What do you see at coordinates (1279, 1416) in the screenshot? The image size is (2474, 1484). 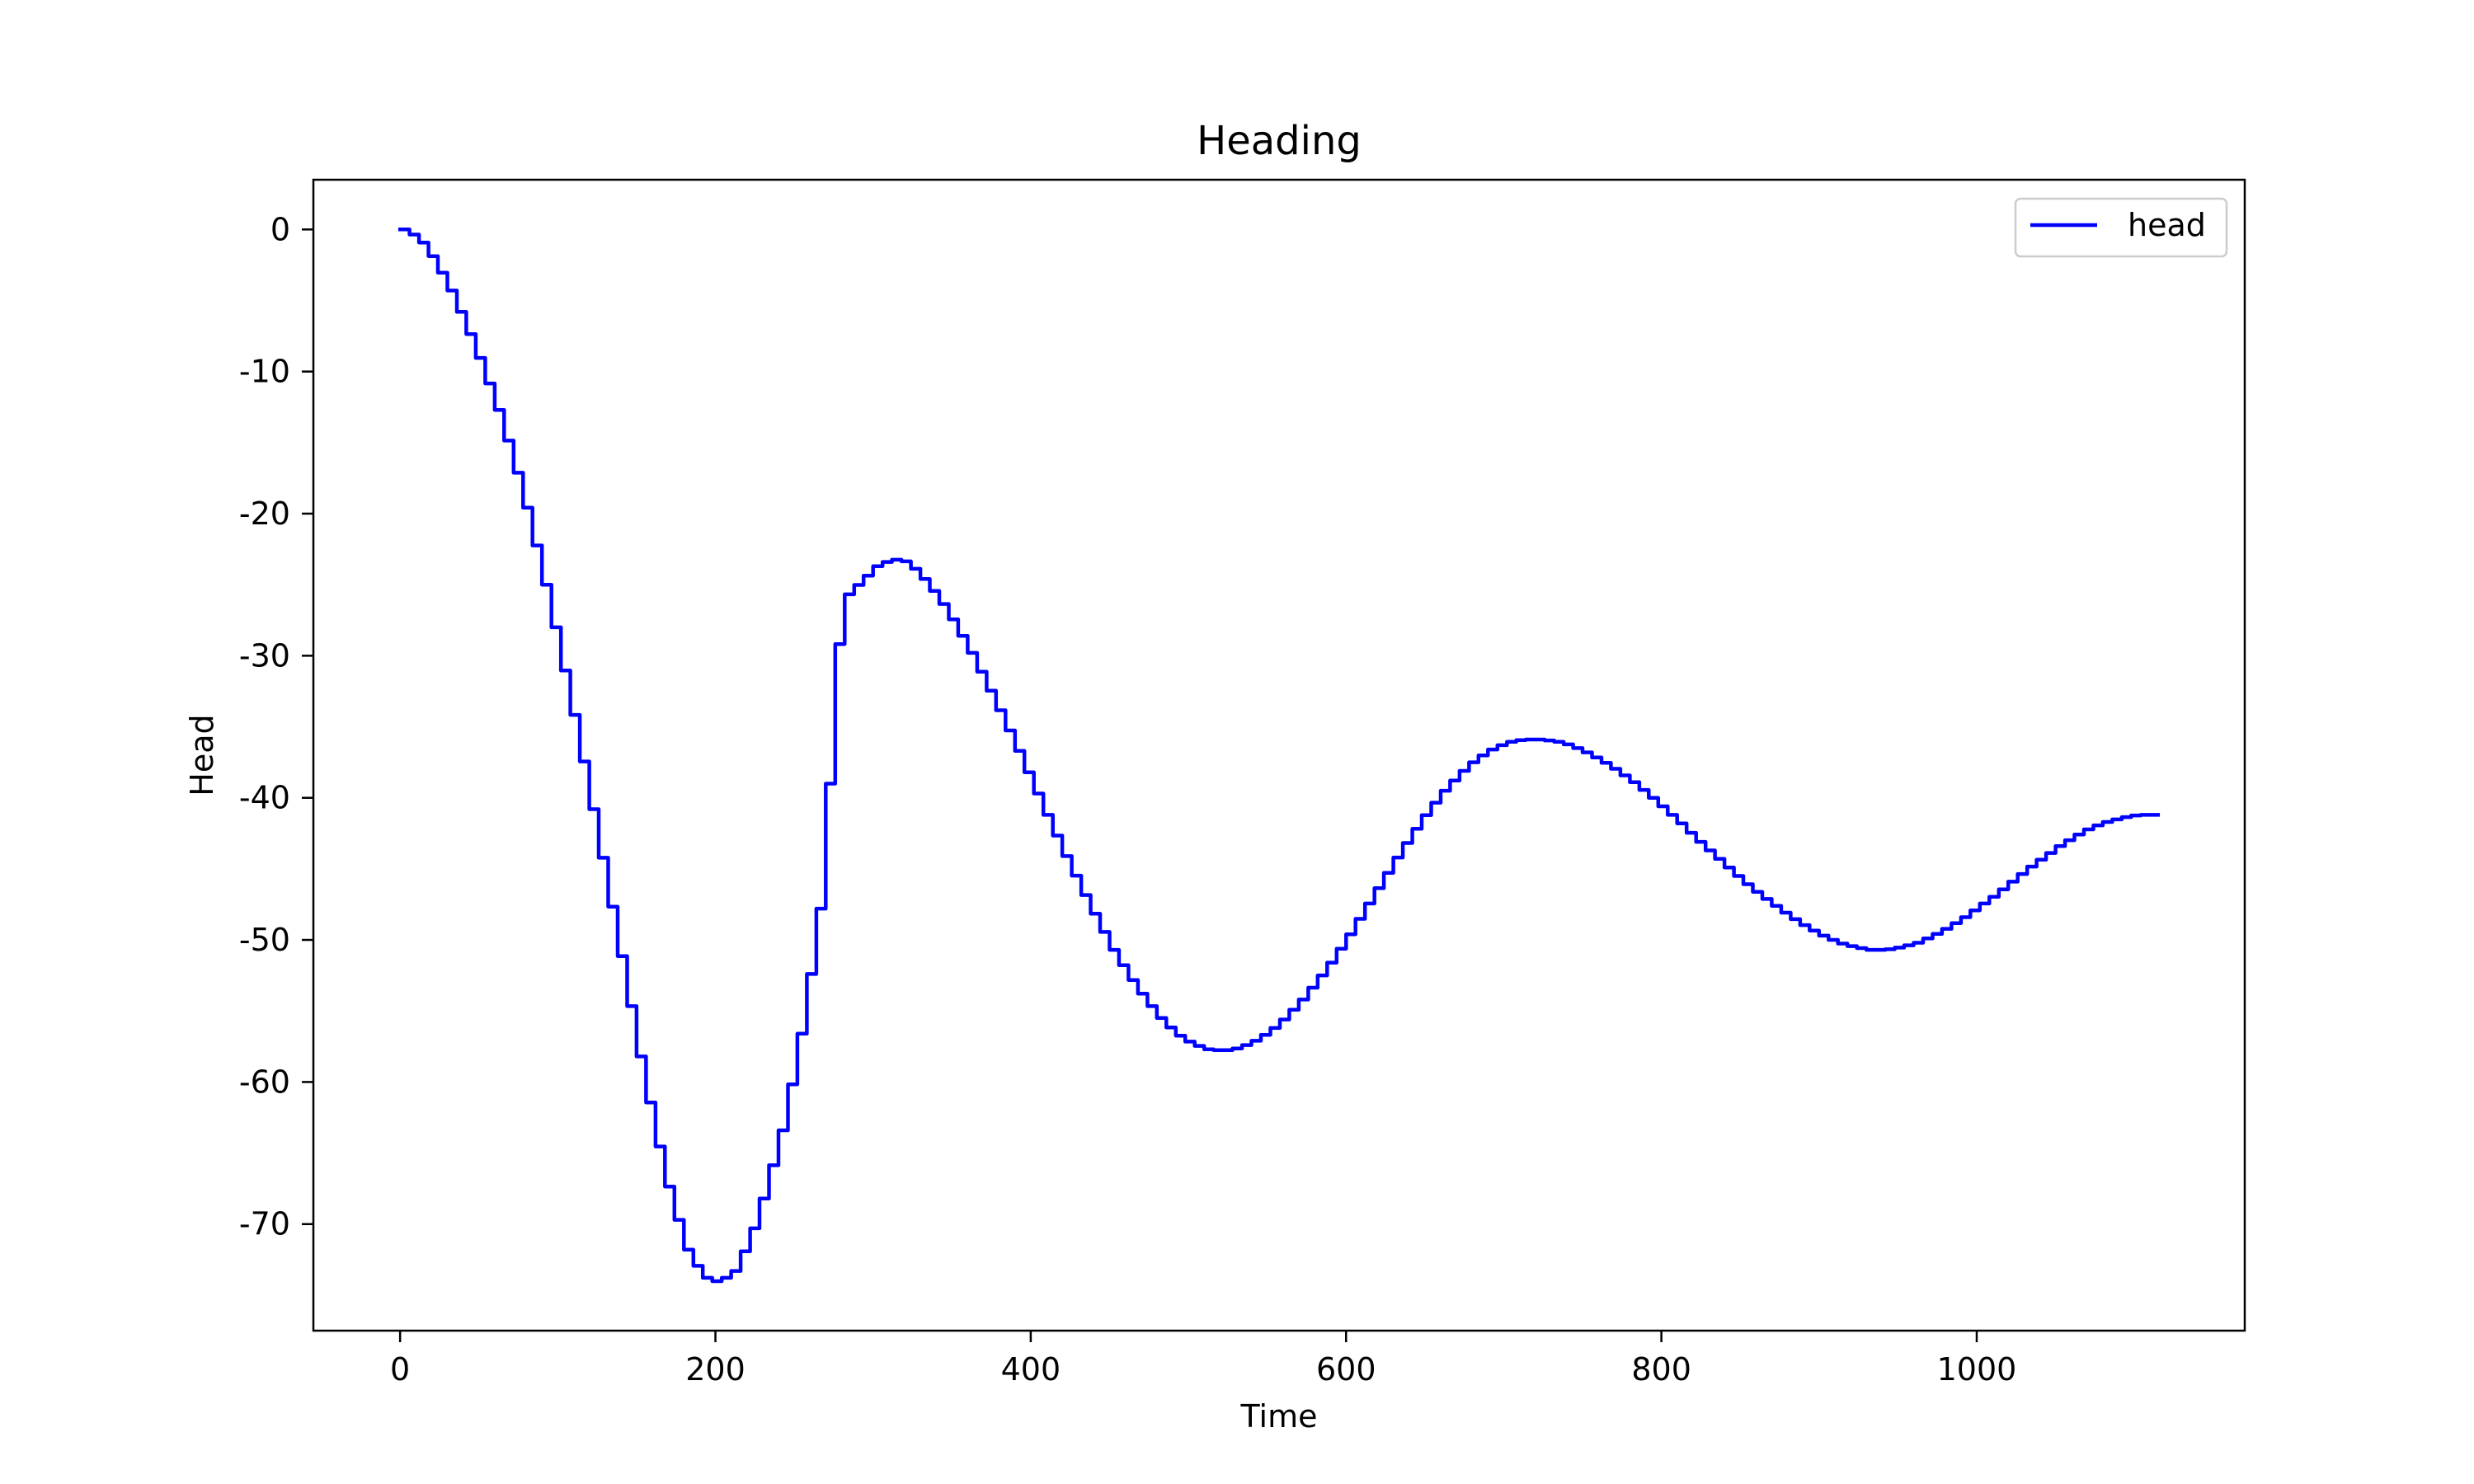 I see `x-axis-label: Time` at bounding box center [1279, 1416].